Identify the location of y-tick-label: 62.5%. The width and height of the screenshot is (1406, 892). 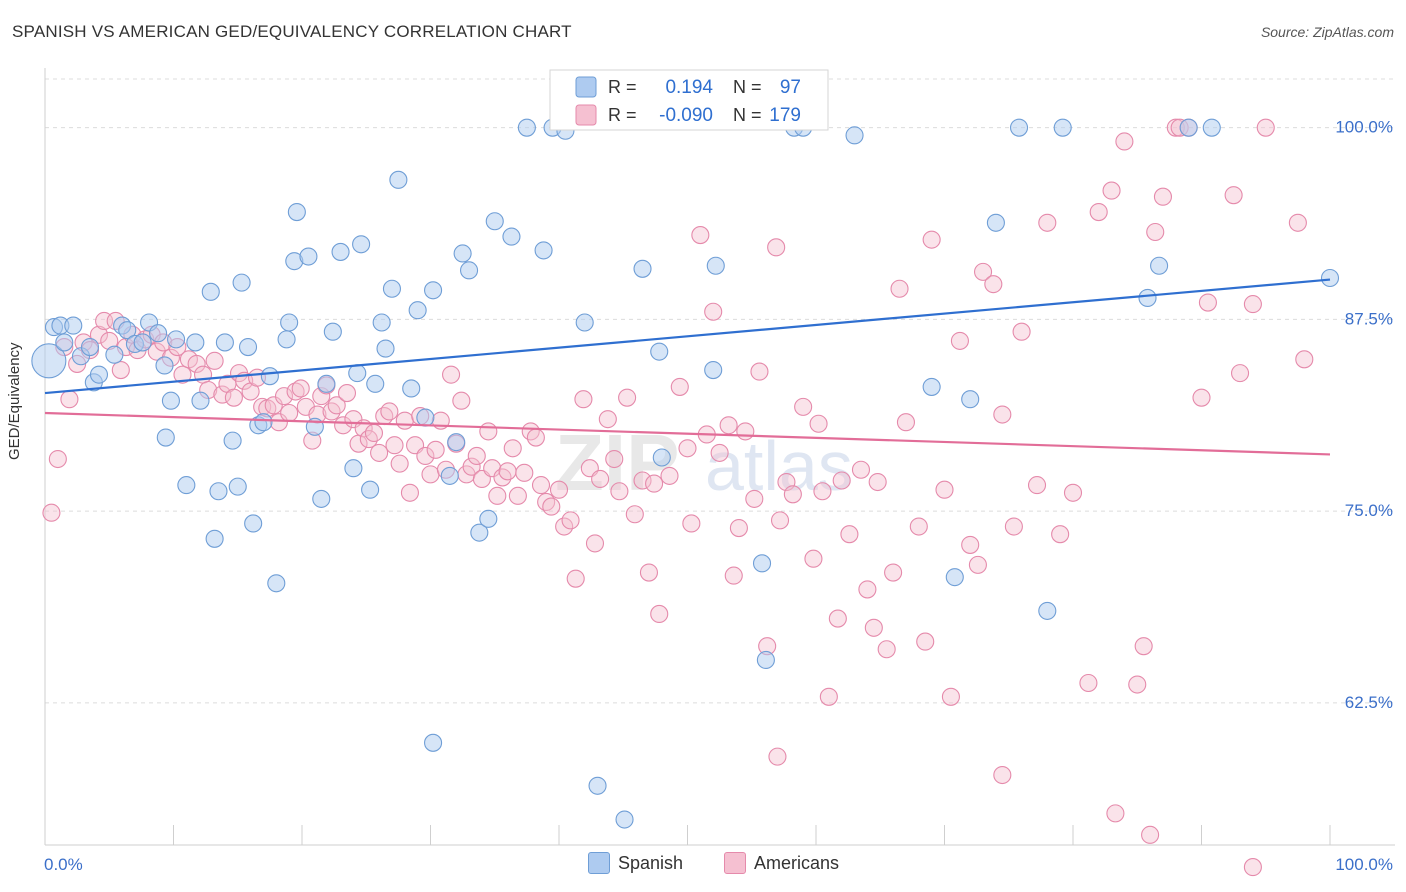
(1369, 702).